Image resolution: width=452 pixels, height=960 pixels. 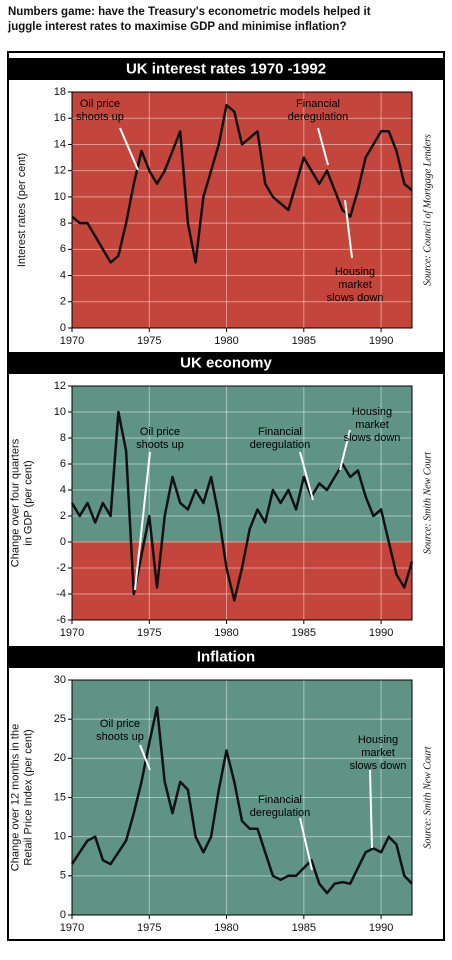 I want to click on negative-background, so click(x=242, y=581).